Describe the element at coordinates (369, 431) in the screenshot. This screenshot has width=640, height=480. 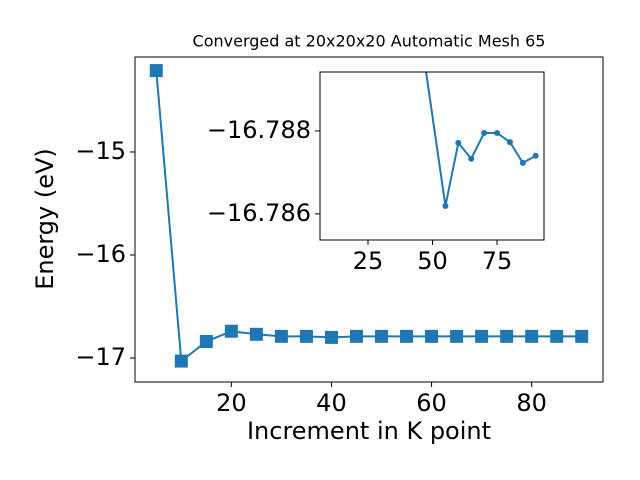
I see `x-axis-label: Increment in K point` at that location.